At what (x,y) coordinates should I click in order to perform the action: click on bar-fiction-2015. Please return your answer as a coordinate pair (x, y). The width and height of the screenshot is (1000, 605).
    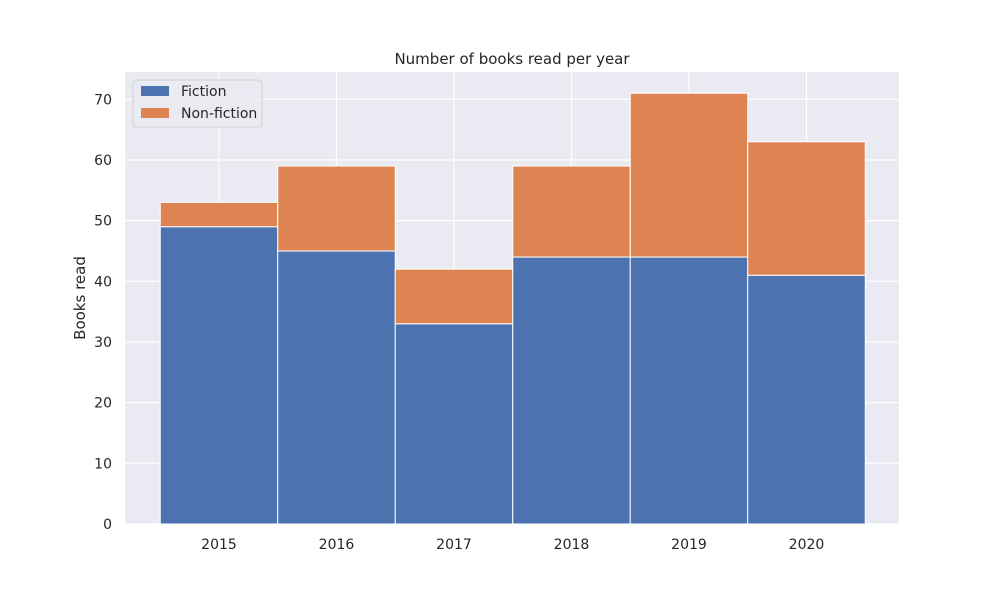
    Looking at the image, I should click on (219, 375).